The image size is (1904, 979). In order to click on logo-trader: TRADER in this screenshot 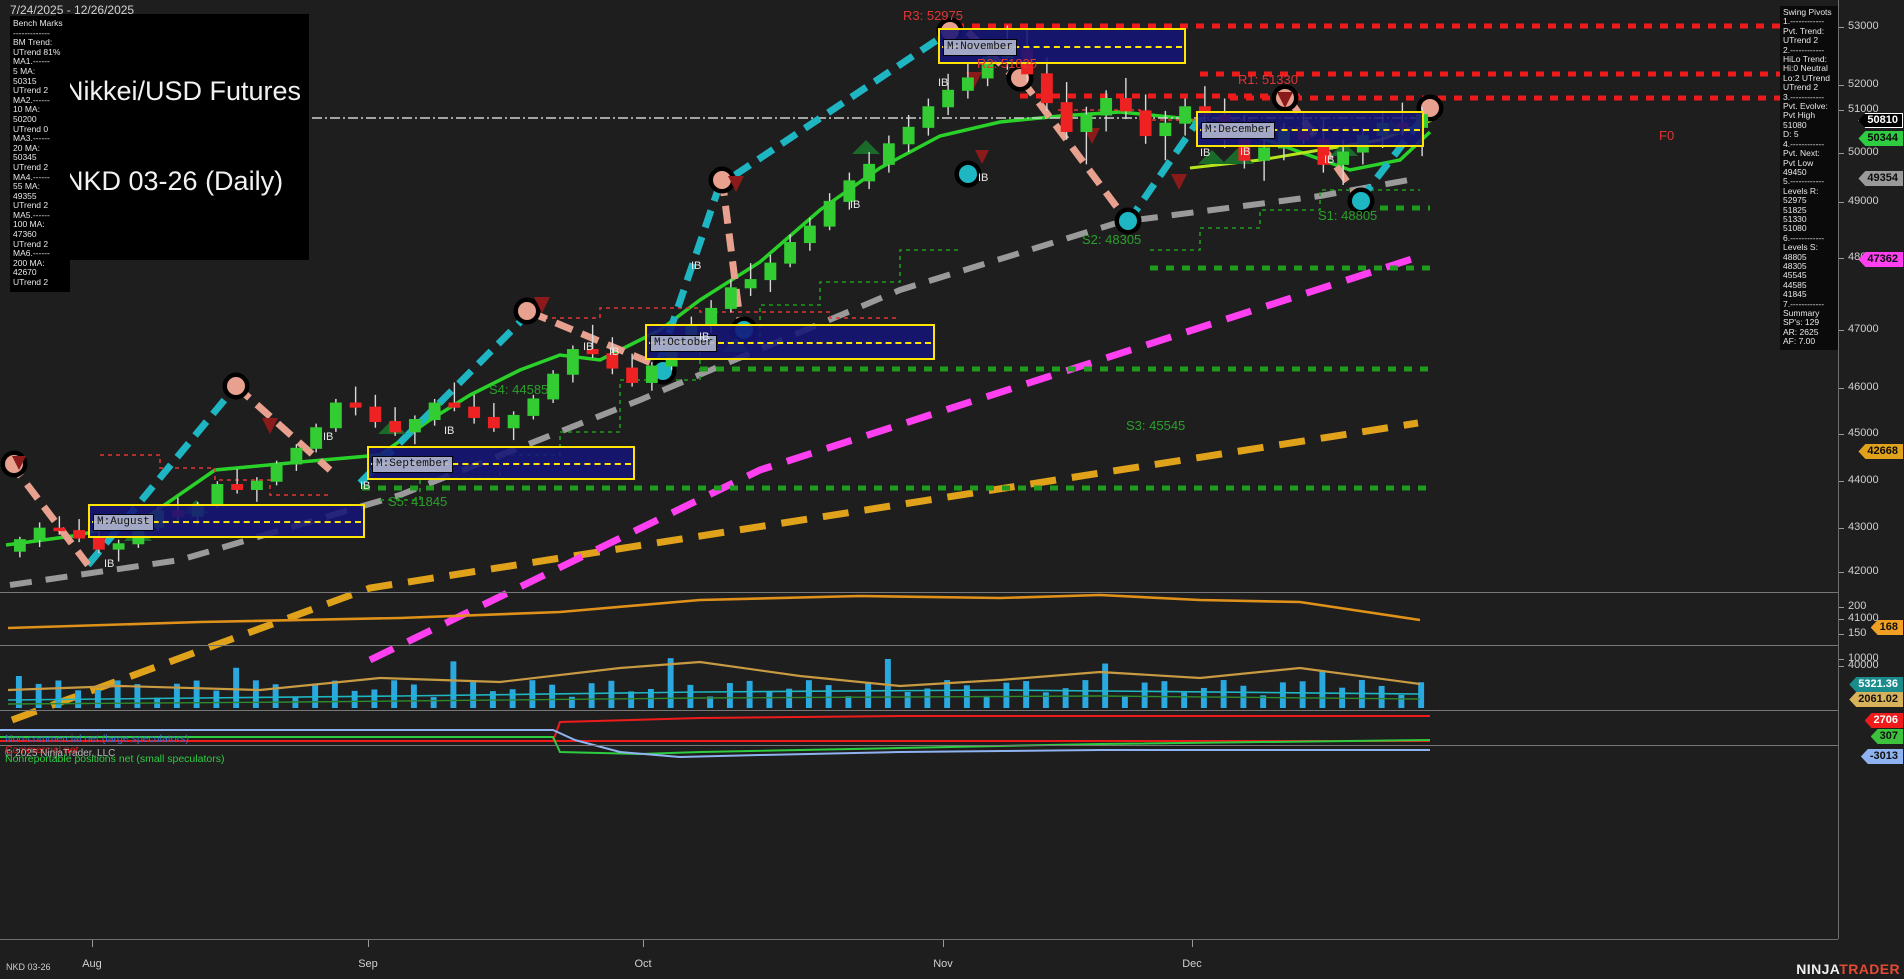, I will do `click(1869, 969)`.